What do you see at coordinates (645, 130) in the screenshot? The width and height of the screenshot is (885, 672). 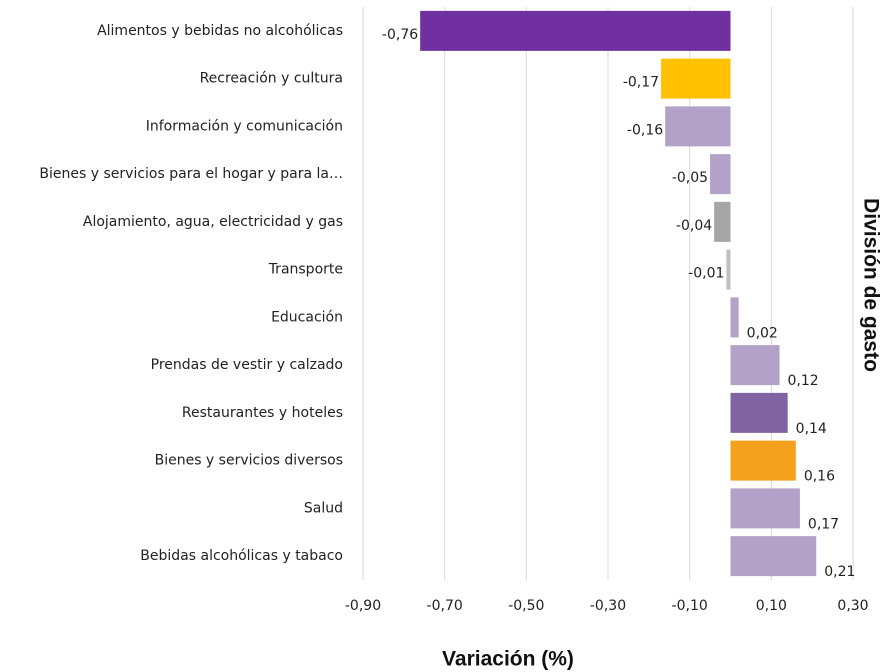 I see `data-label: -0,16` at bounding box center [645, 130].